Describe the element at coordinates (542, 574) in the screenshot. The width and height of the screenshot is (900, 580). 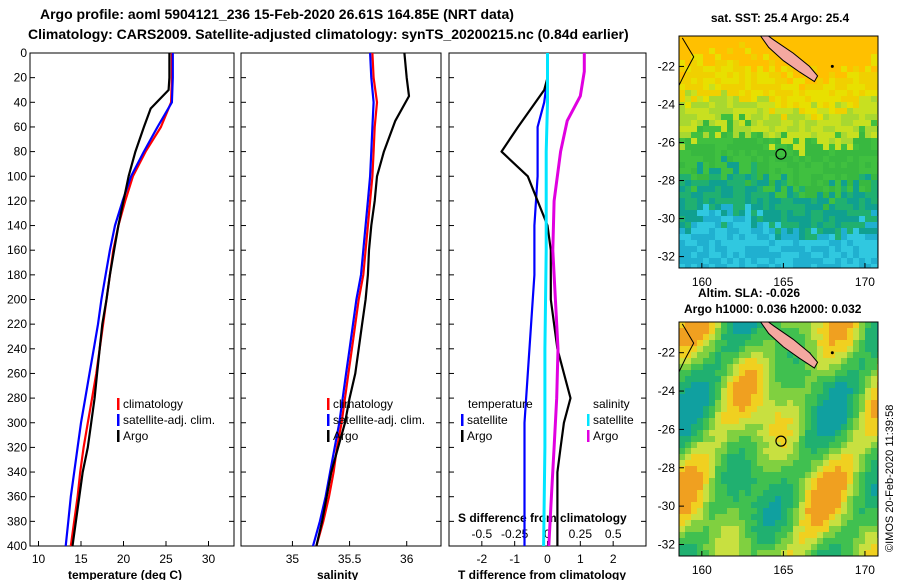
I see `difference-xlabel: T difference from climatology` at that location.